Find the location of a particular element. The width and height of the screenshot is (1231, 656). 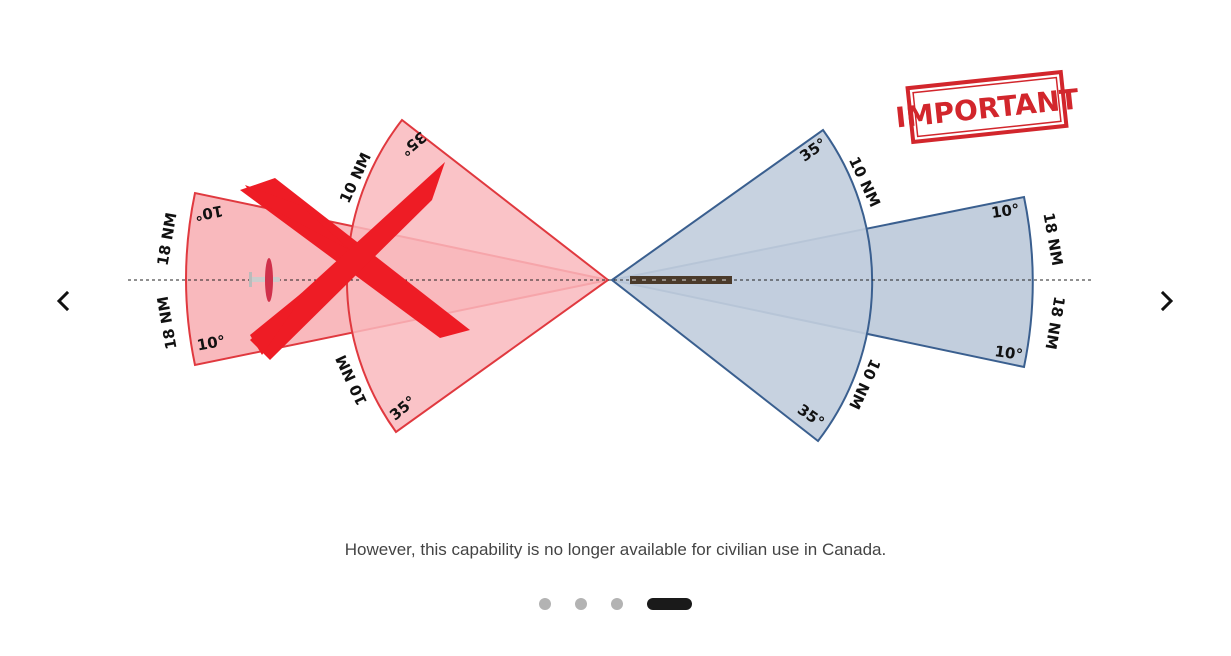

cross-mark-icon is located at coordinates (355, 261).